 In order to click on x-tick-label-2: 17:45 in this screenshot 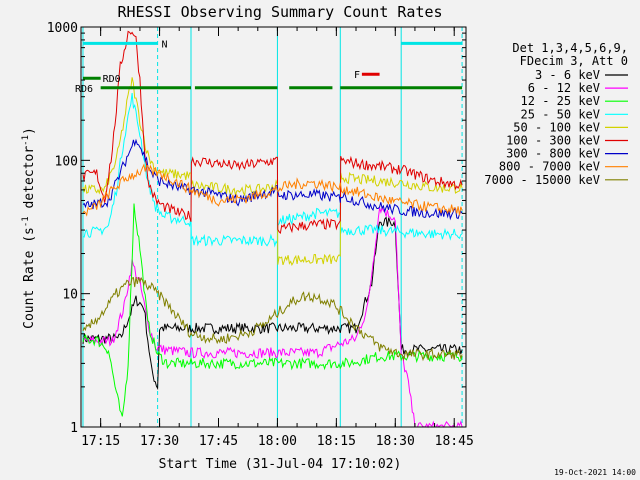, I will do `click(218, 441)`.